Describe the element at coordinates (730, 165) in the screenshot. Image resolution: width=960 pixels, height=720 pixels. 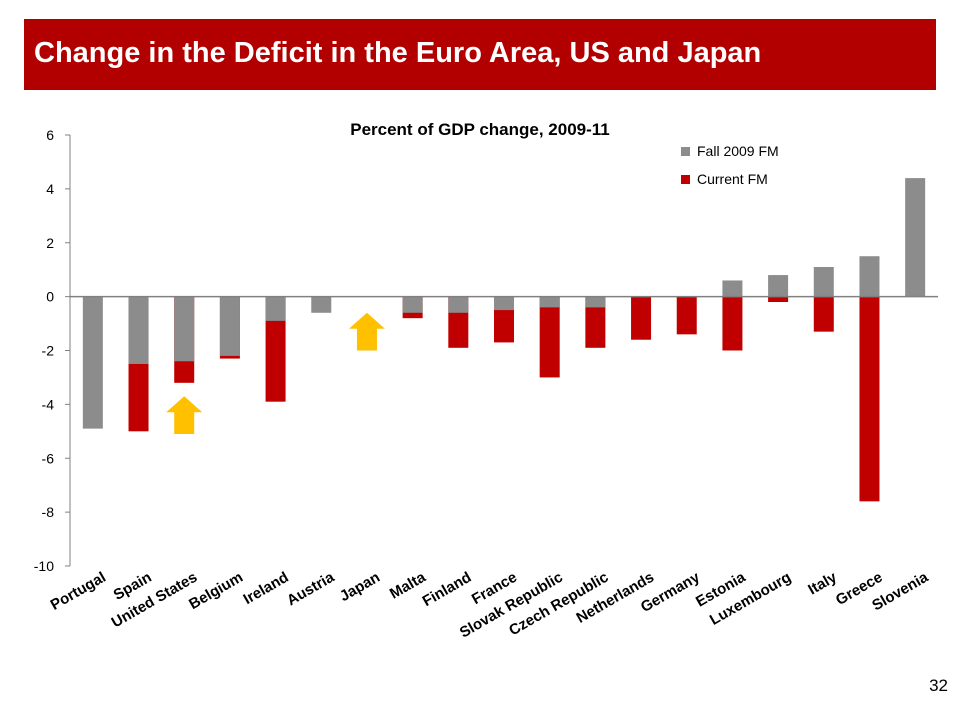
I see `legend: Fall 2009 FM Current FM` at that location.